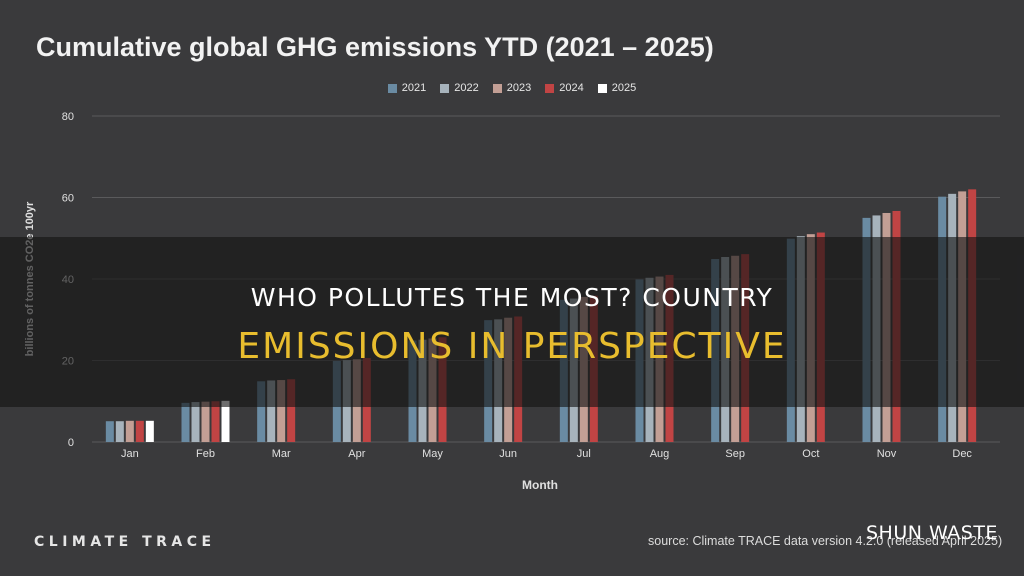 This screenshot has width=1024, height=576. Describe the element at coordinates (205, 421) in the screenshot. I see `bar-2023-feb` at that location.